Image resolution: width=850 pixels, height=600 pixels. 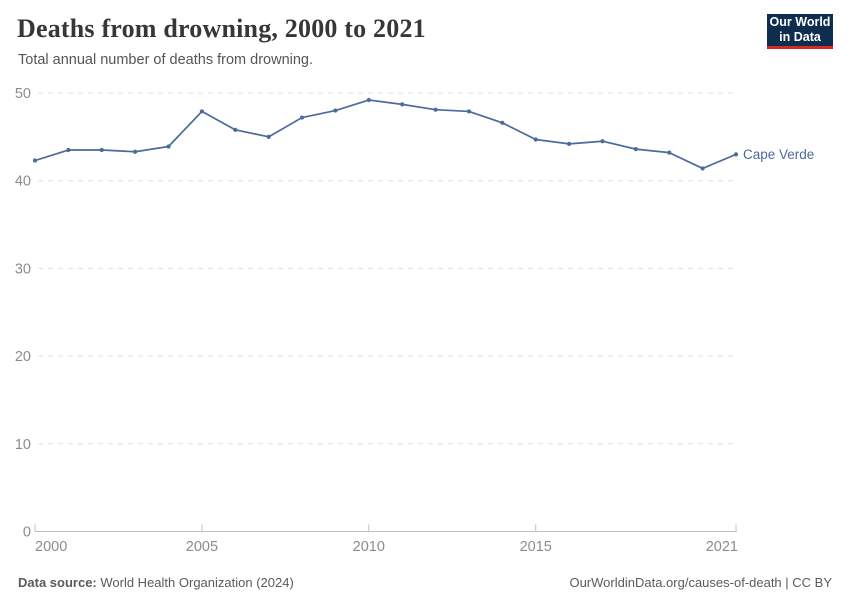 I want to click on data-point-2021, so click(x=736, y=154).